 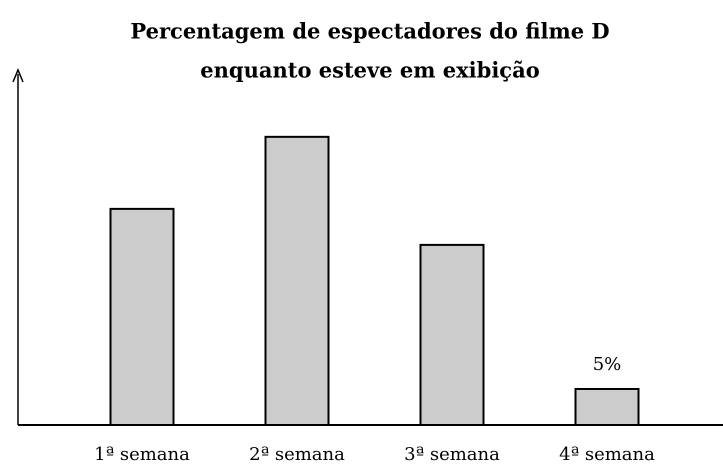 I want to click on x-tick-label: 2ª semana, so click(x=297, y=454).